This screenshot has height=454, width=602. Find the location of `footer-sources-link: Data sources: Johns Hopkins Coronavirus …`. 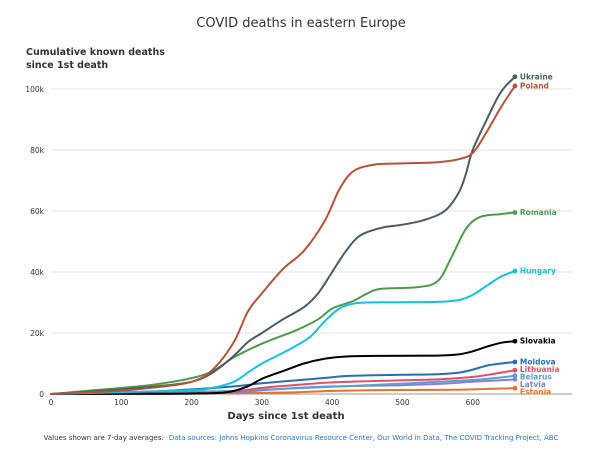

footer-sources-link: Data sources: Johns Hopkins Coronavirus … is located at coordinates (364, 438).